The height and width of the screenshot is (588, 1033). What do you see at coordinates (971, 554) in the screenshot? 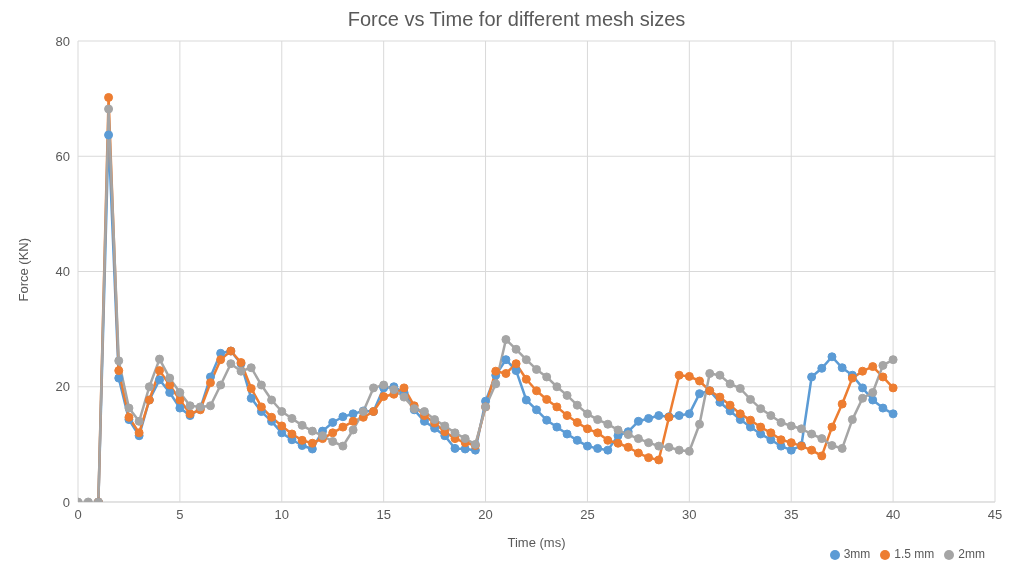
I see `legend-label: 2mm` at bounding box center [971, 554].